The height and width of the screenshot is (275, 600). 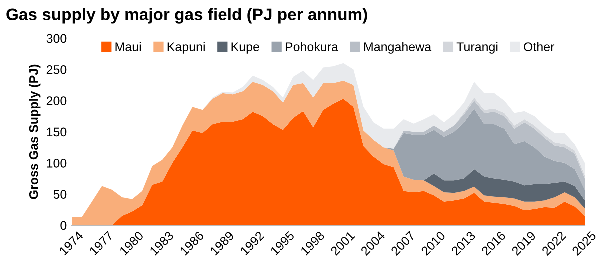 What do you see at coordinates (477, 48) in the screenshot?
I see `legend-label: Turangi` at bounding box center [477, 48].